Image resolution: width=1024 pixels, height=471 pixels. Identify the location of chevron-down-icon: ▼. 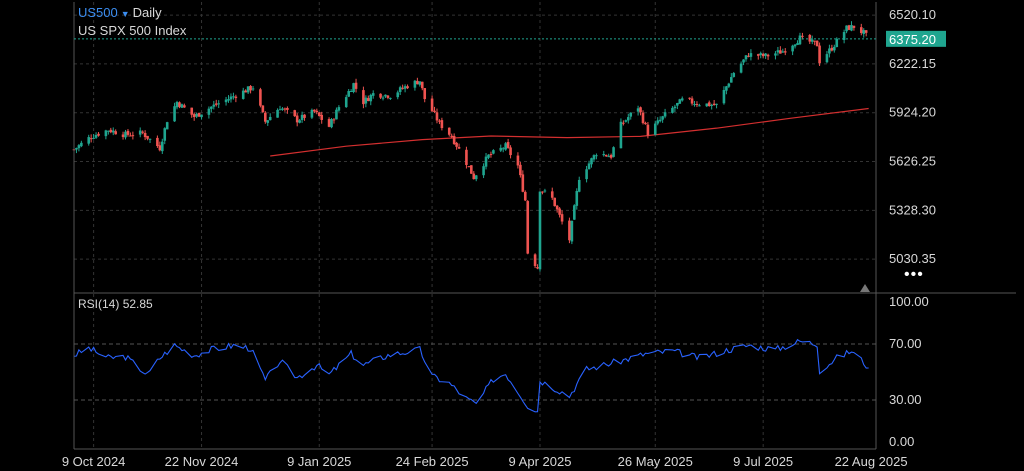
(125, 14).